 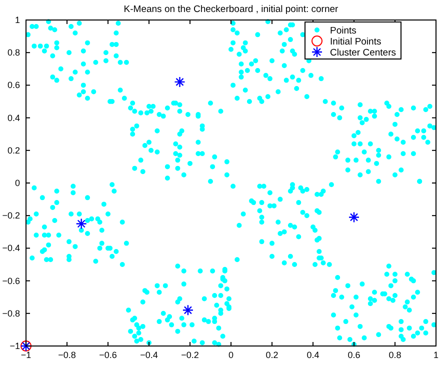 I want to click on y-tick-label: 0.2, so click(x=13, y=150).